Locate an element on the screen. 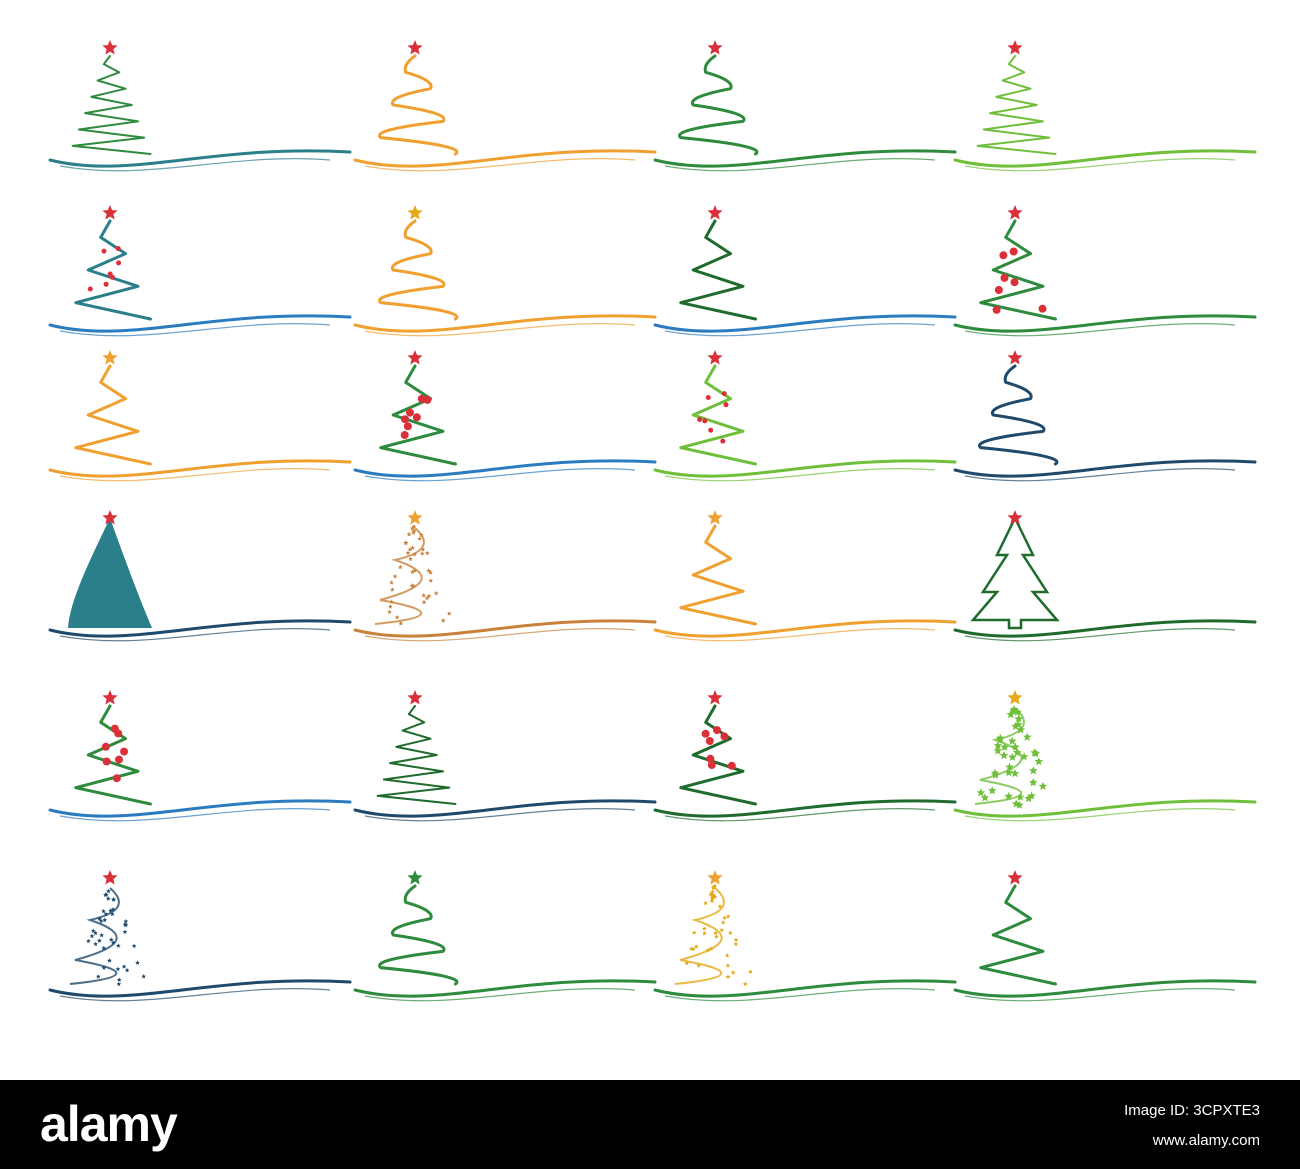 This screenshot has height=1169, width=1300. alamy-logo: alamy is located at coordinates (109, 1124).